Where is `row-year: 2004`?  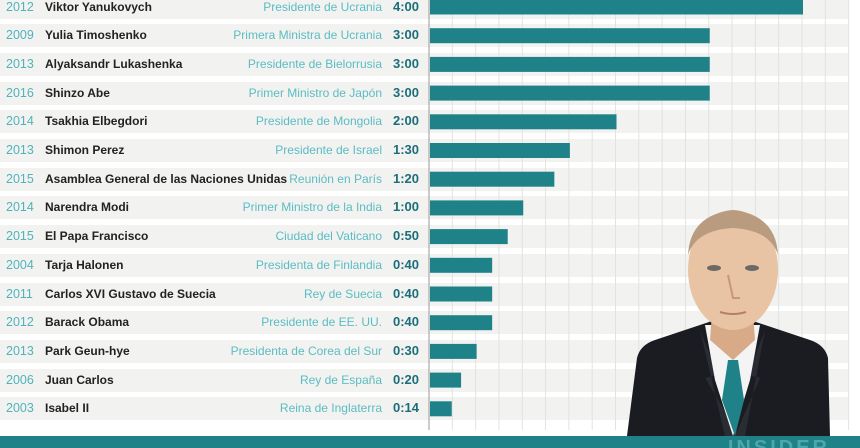 row-year: 2004 is located at coordinates (20, 264).